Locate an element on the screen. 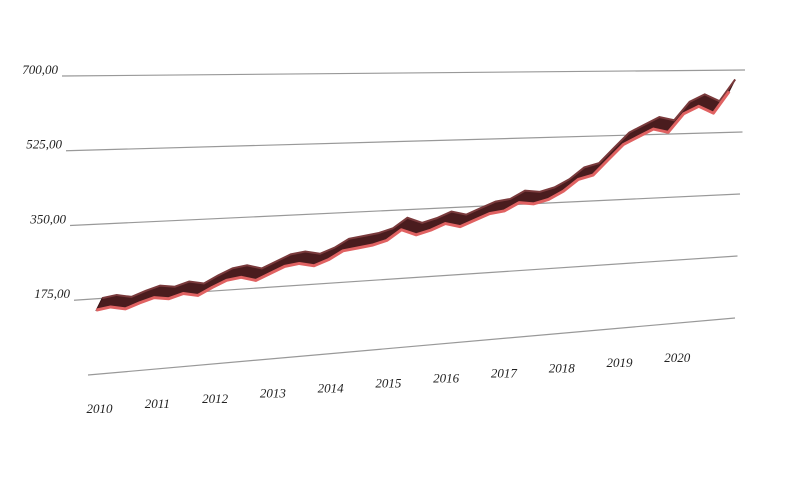 Image resolution: width=800 pixels, height=480 pixels. y-tick-label: 525,00 is located at coordinates (44, 144).